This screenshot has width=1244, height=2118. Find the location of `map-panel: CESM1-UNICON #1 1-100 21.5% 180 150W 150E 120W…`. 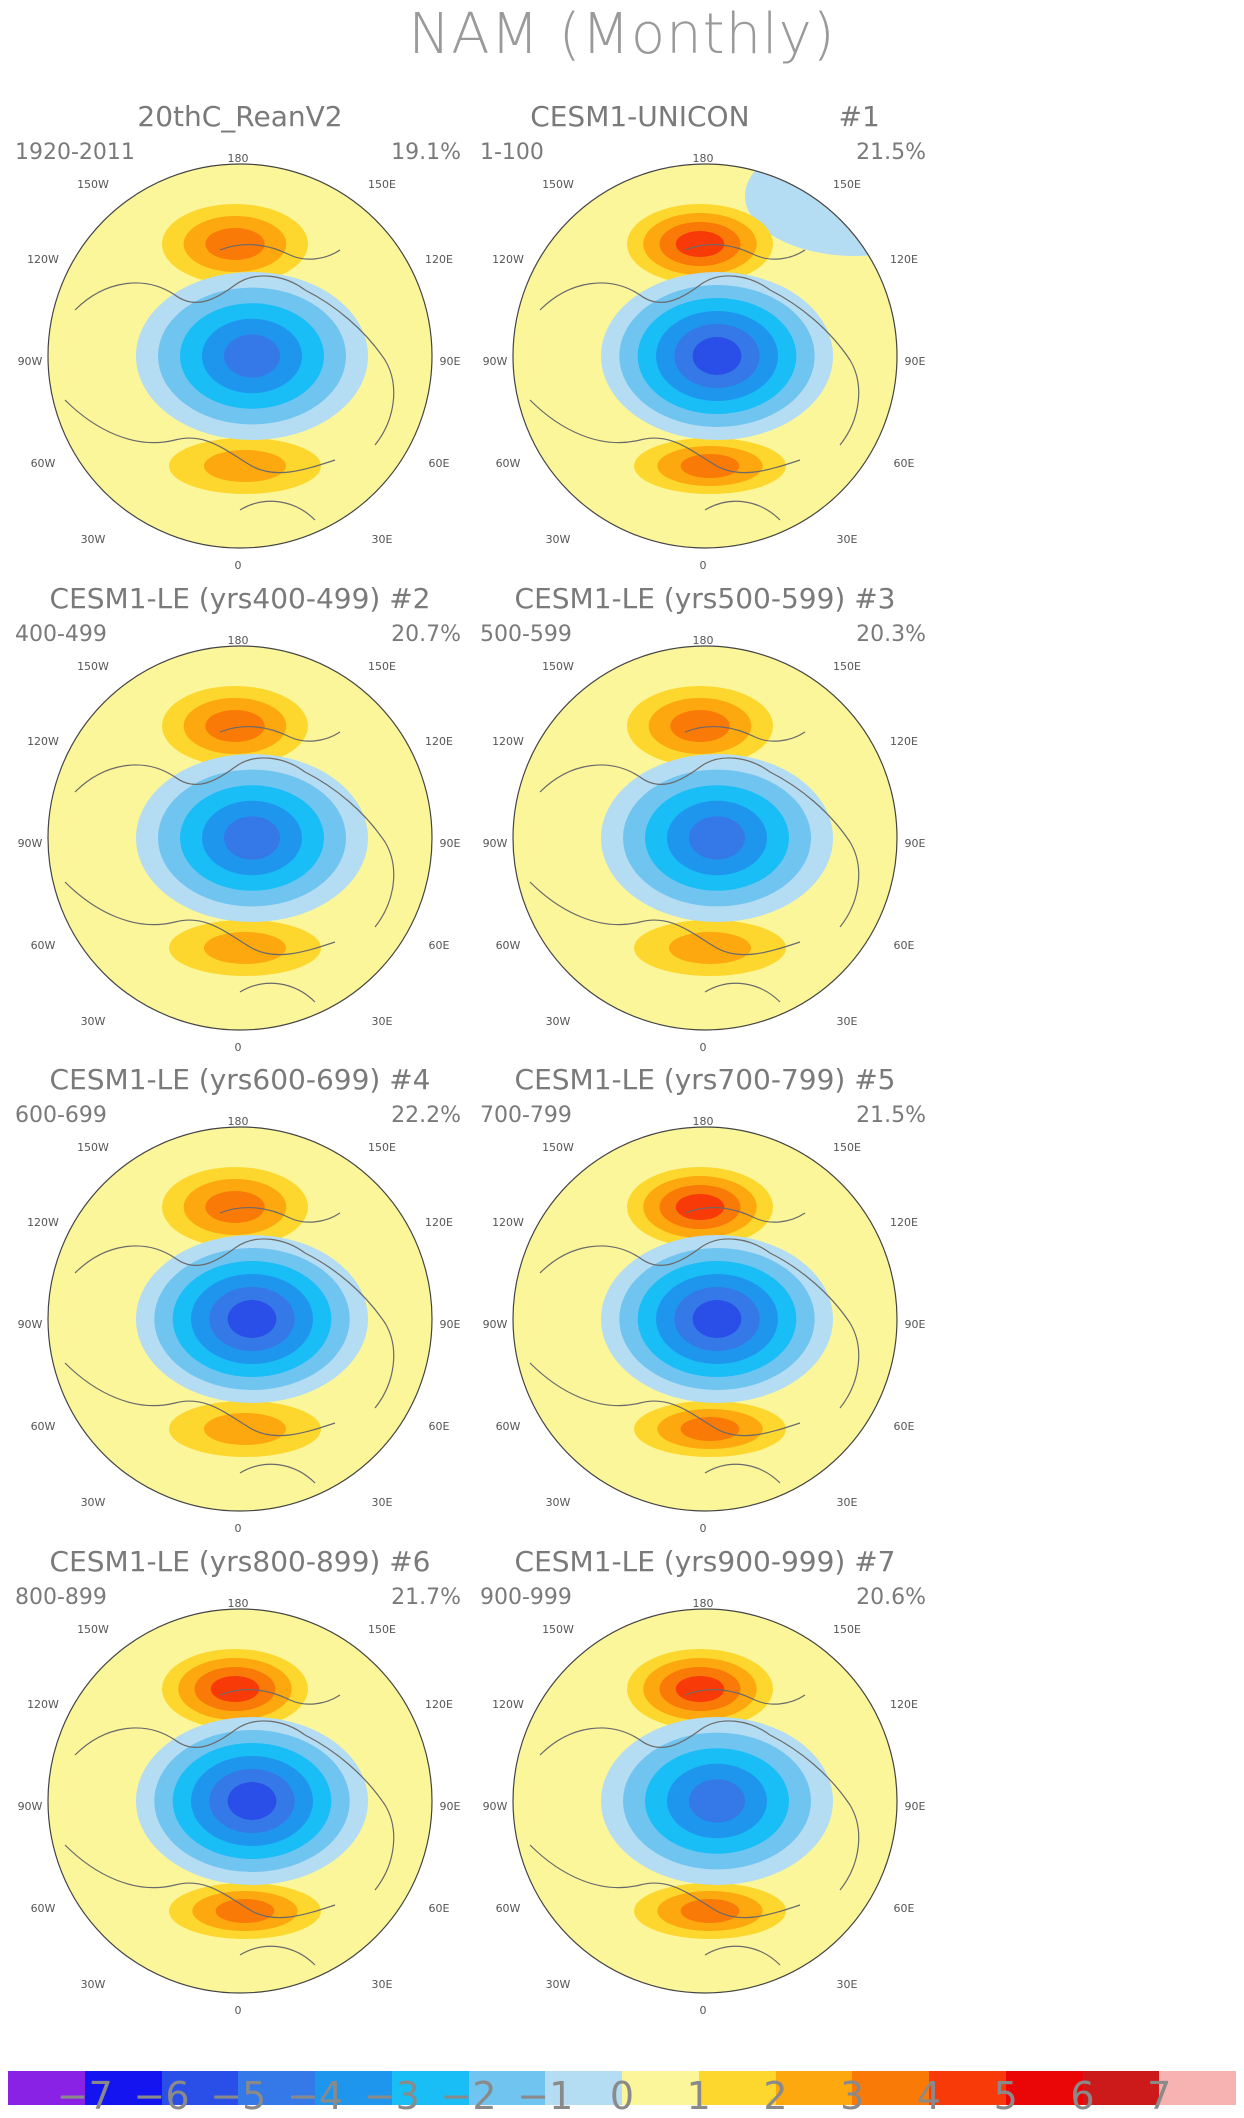

map-panel: CESM1-UNICON #1 1-100 21.5% 180 150W 150E 120W… is located at coordinates (705, 335).